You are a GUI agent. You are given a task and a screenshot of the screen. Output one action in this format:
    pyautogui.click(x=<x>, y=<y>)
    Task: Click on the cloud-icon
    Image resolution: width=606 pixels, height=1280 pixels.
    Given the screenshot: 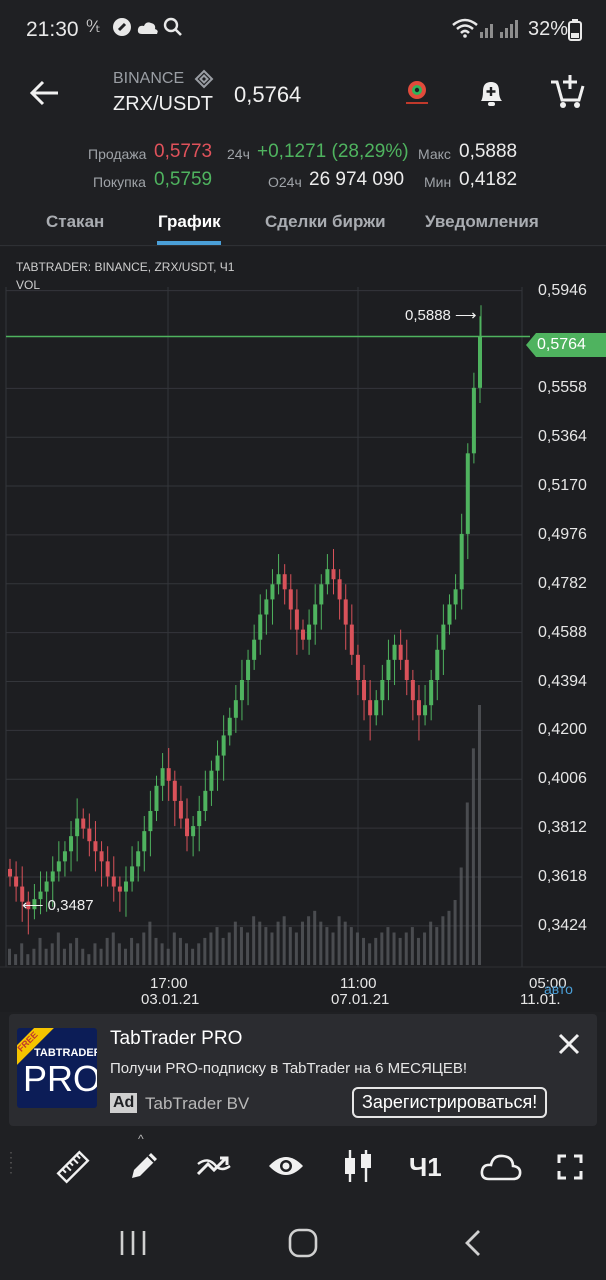 What is the action you would take?
    pyautogui.click(x=501, y=1169)
    